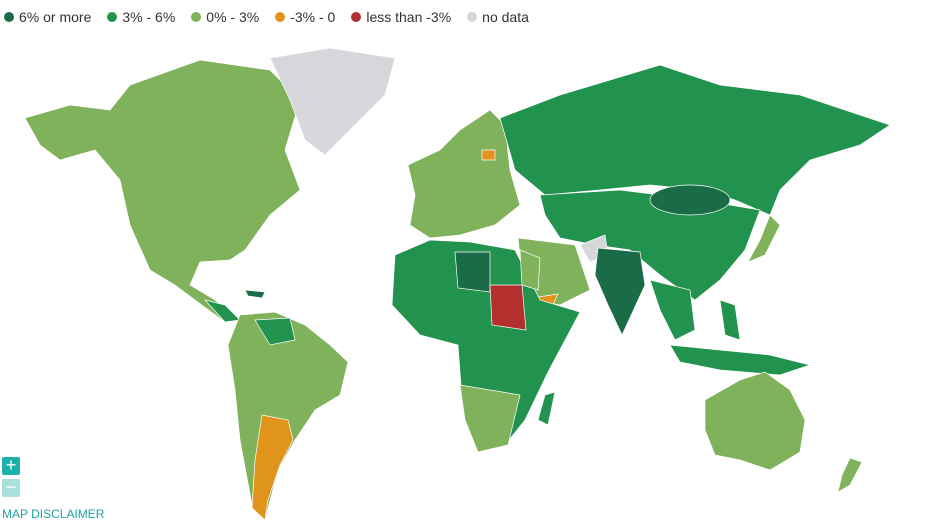  What do you see at coordinates (11, 487) in the screenshot?
I see `zoom-out-button: −` at bounding box center [11, 487].